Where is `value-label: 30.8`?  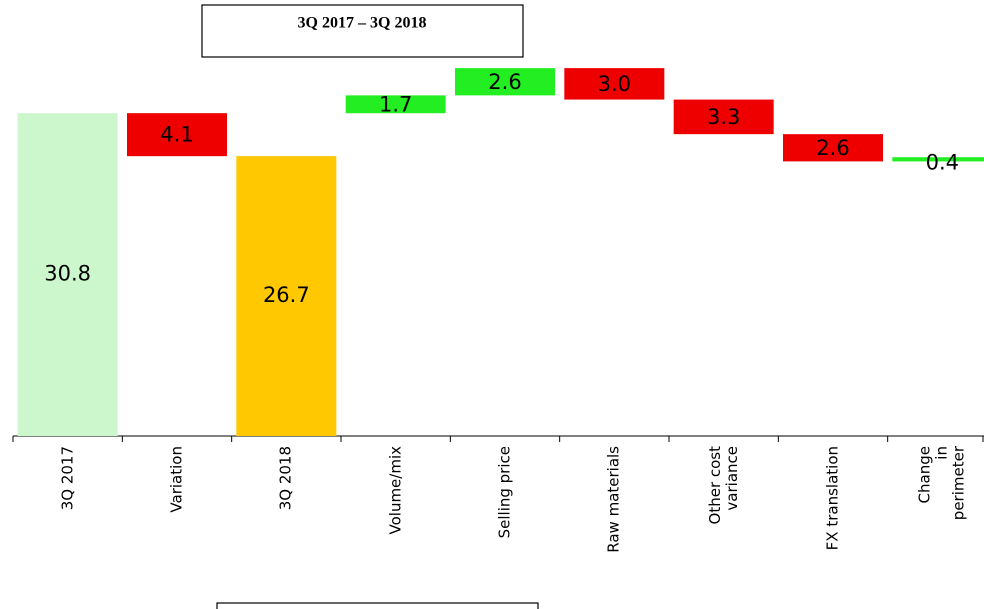 value-label: 30.8 is located at coordinates (67, 274).